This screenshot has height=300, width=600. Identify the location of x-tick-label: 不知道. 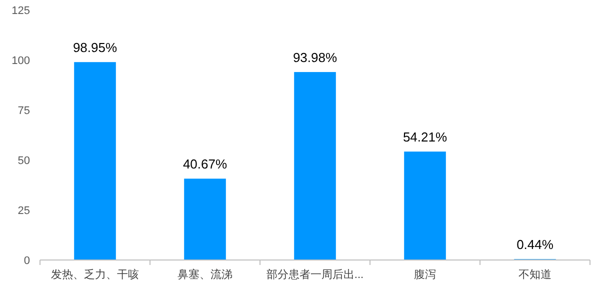
(535, 275).